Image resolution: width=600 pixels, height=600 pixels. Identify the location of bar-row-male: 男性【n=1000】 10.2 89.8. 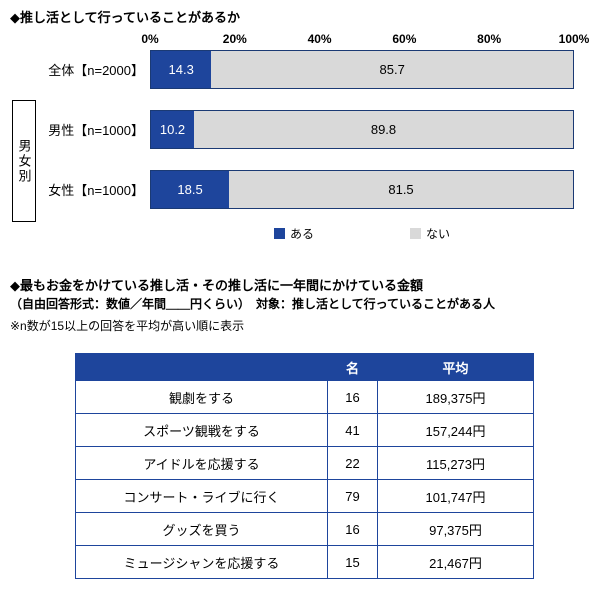
(300, 129).